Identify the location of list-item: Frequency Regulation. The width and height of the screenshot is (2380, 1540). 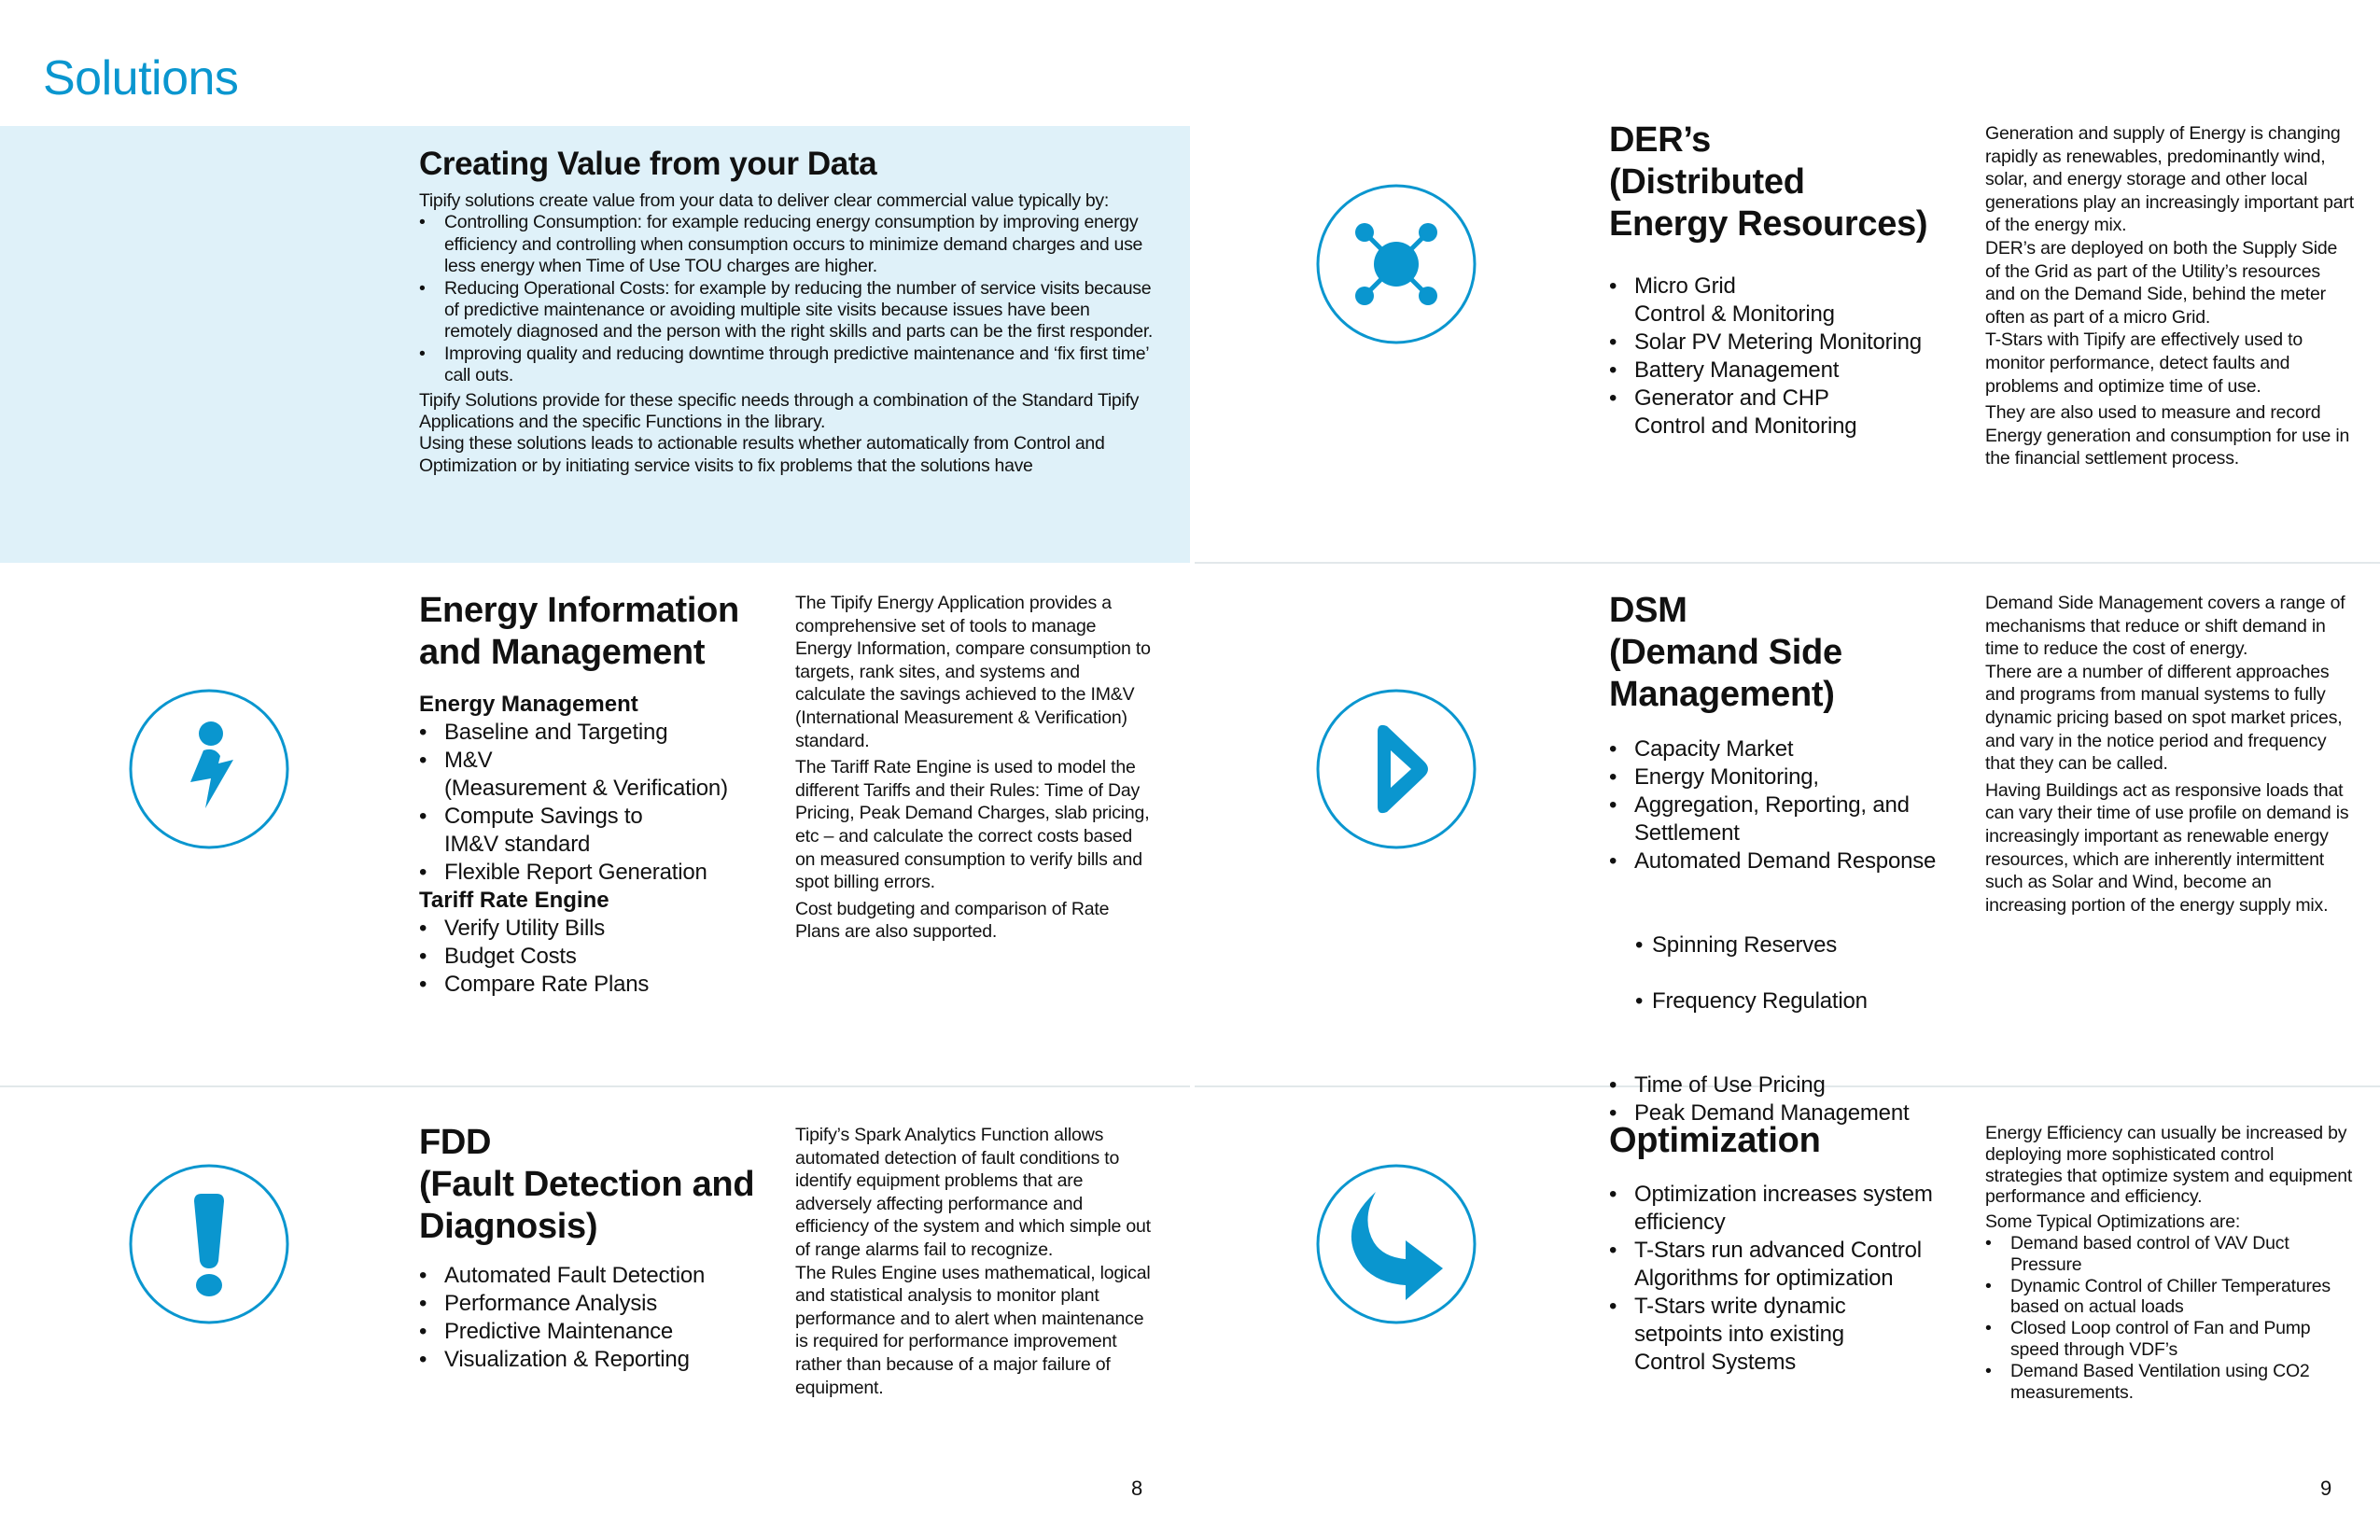
(1795, 1001).